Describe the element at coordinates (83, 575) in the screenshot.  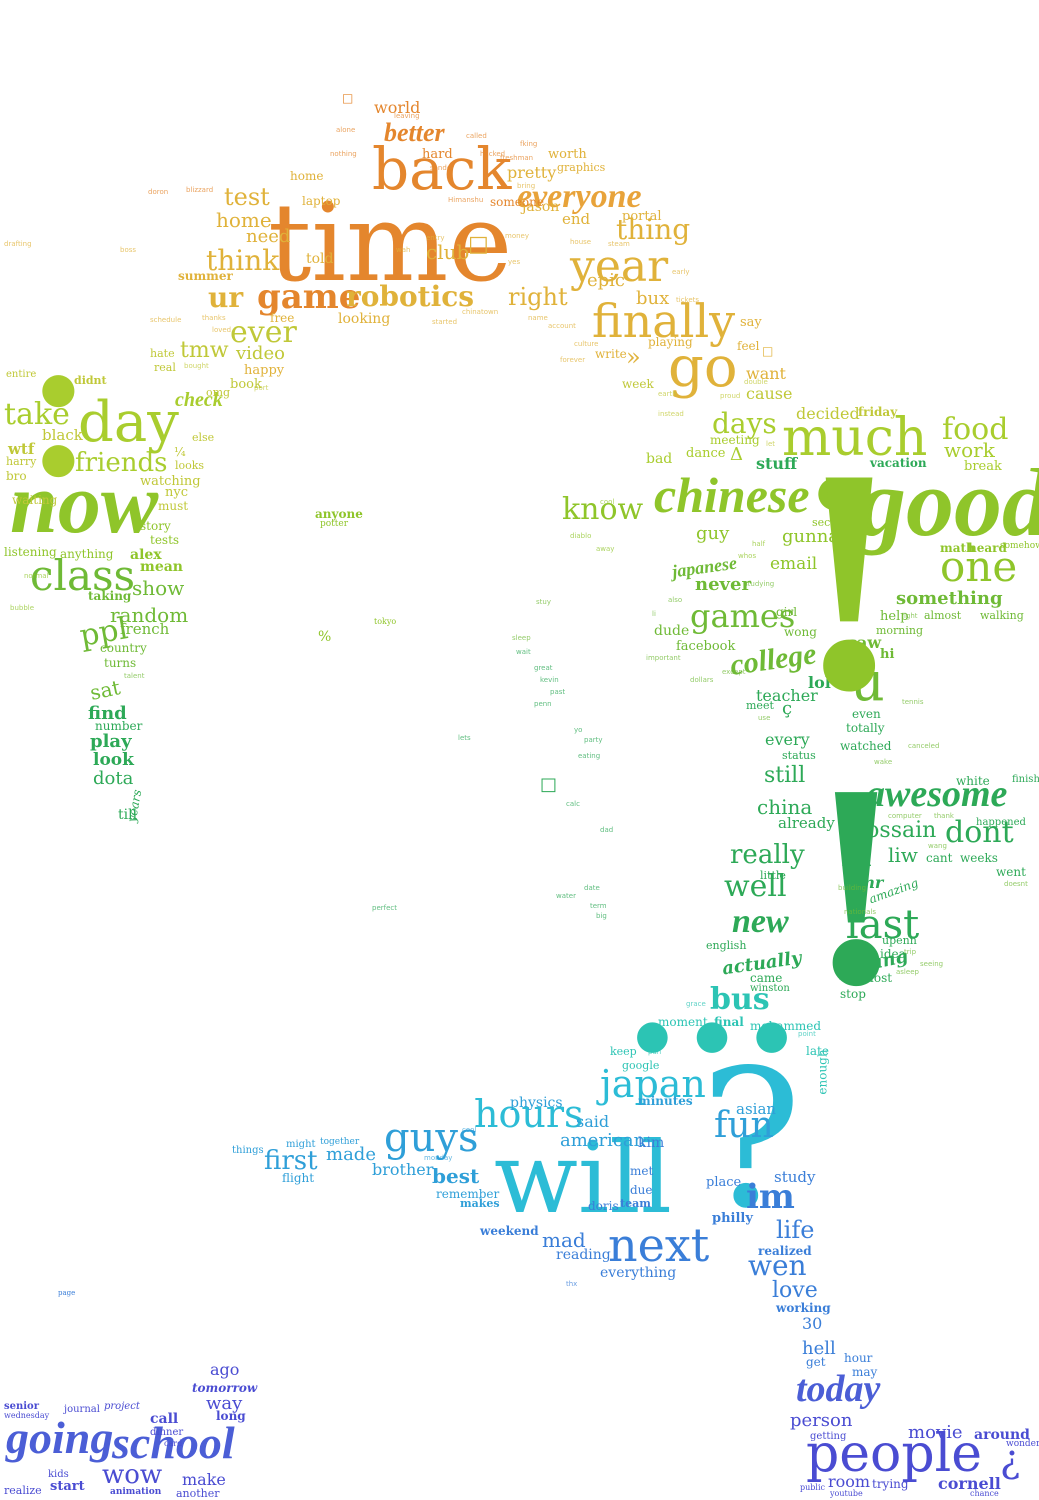
I see `word-class: class` at that location.